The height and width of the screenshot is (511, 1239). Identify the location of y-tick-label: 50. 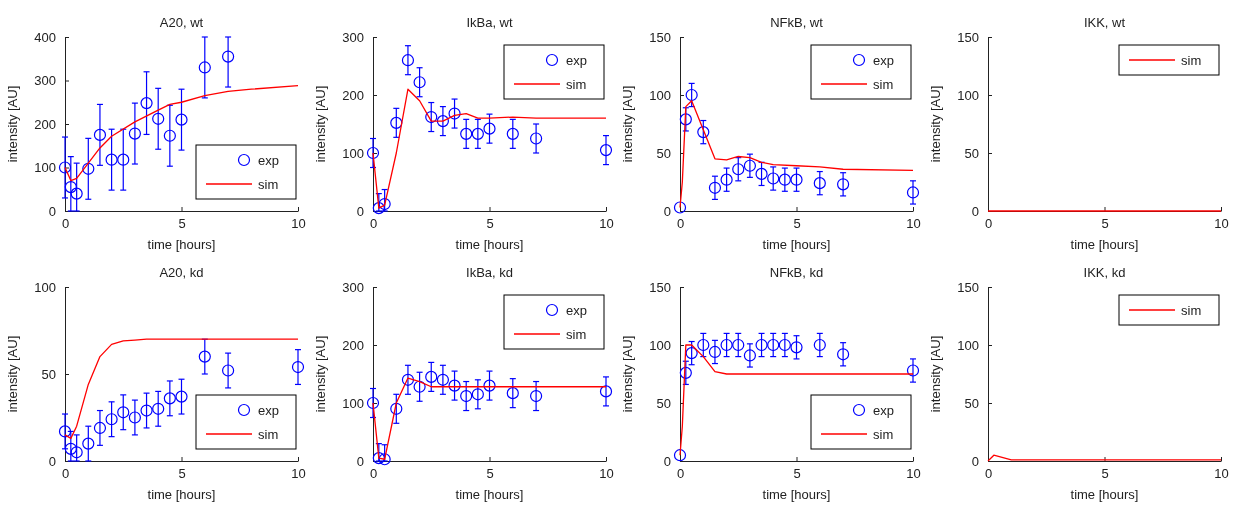
(48, 374).